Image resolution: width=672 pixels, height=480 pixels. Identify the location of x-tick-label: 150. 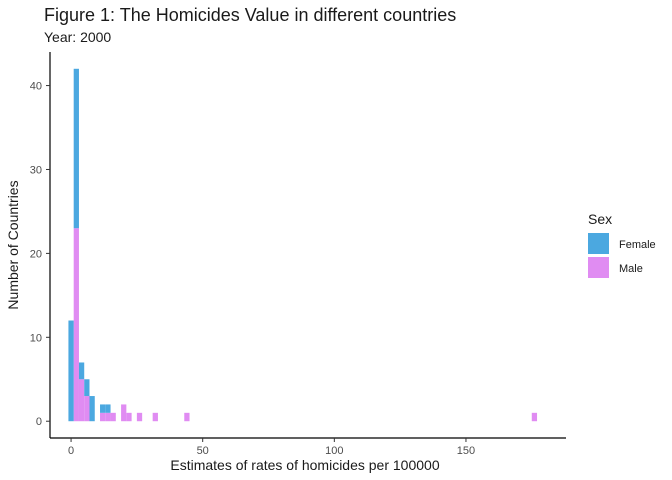
(466, 451).